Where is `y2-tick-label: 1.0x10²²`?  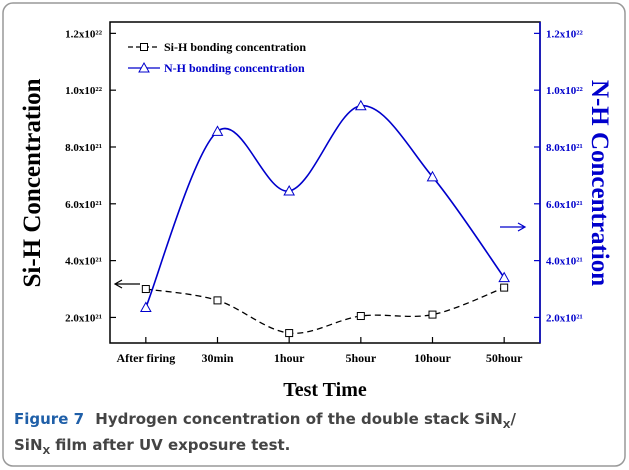
y2-tick-label: 1.0x10²² is located at coordinates (565, 91).